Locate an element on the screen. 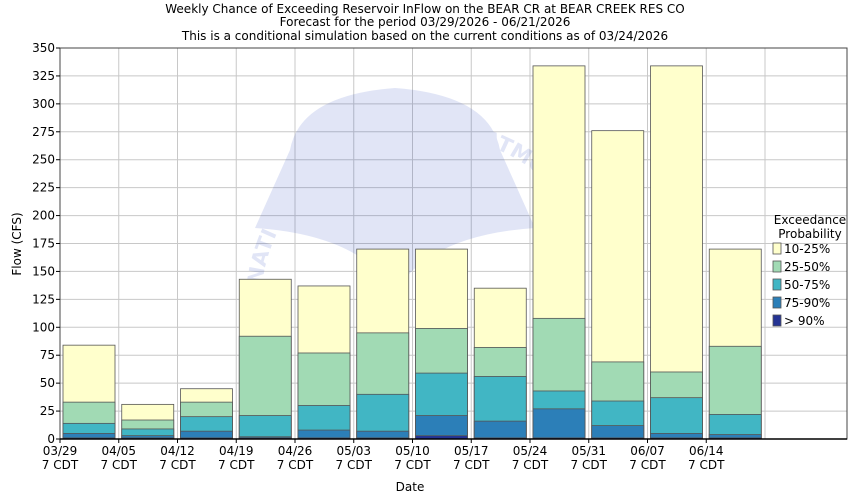 The image size is (850, 500). x-tick-date: 05/03 is located at coordinates (353, 451).